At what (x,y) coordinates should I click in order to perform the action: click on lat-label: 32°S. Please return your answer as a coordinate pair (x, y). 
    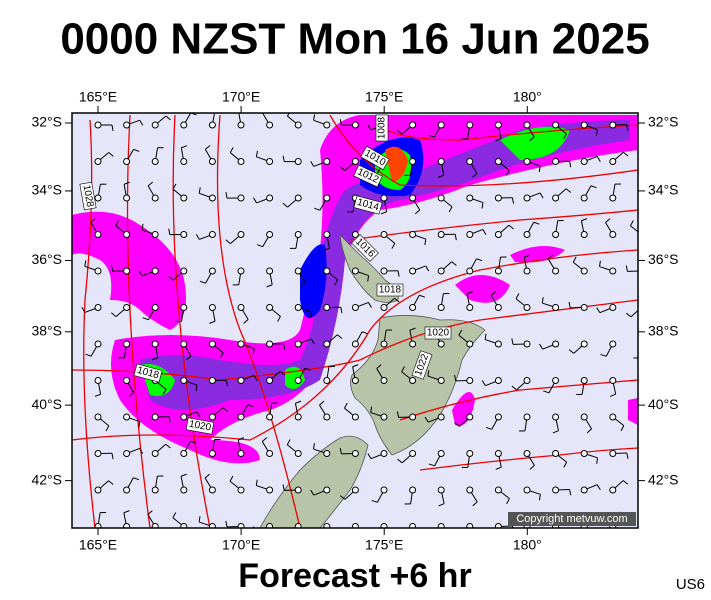
    Looking at the image, I should click on (46, 122).